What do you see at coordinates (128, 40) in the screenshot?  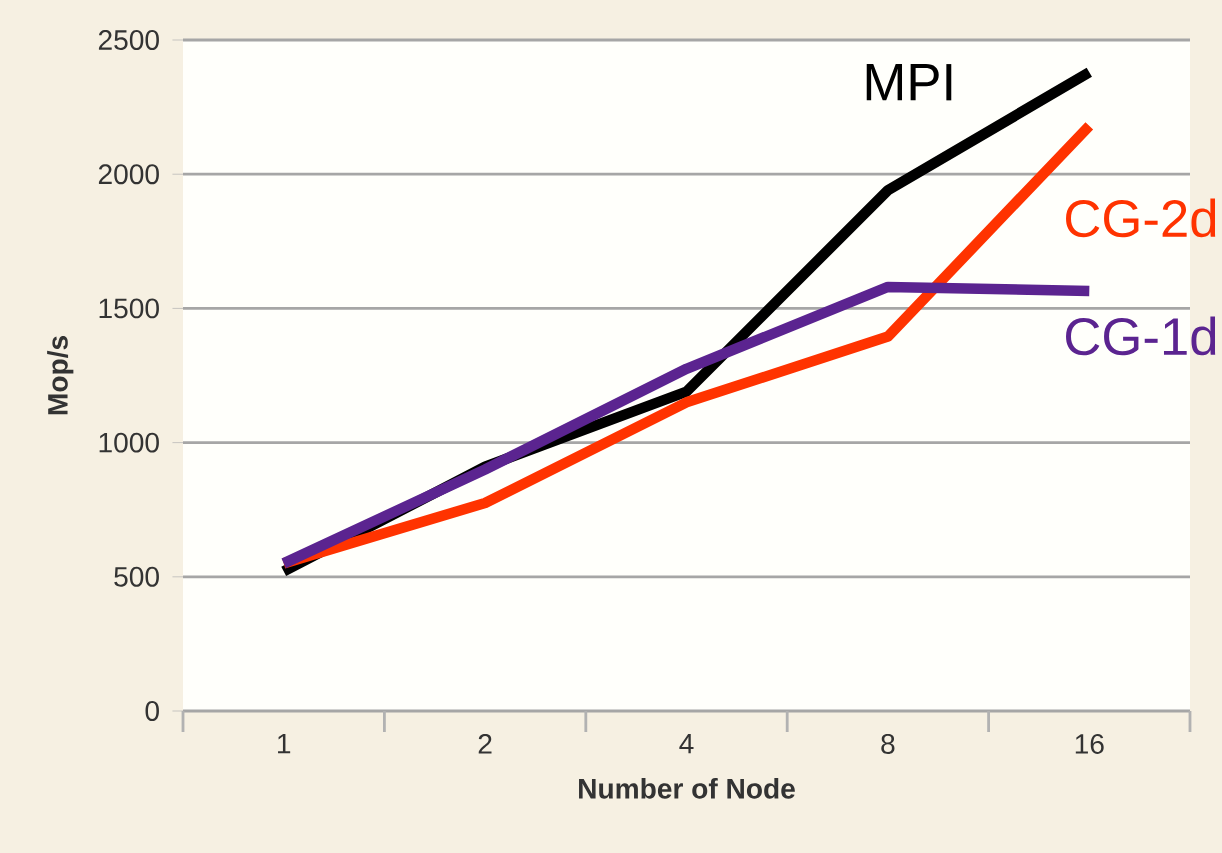 I see `y-tick-label: 2500` at bounding box center [128, 40].